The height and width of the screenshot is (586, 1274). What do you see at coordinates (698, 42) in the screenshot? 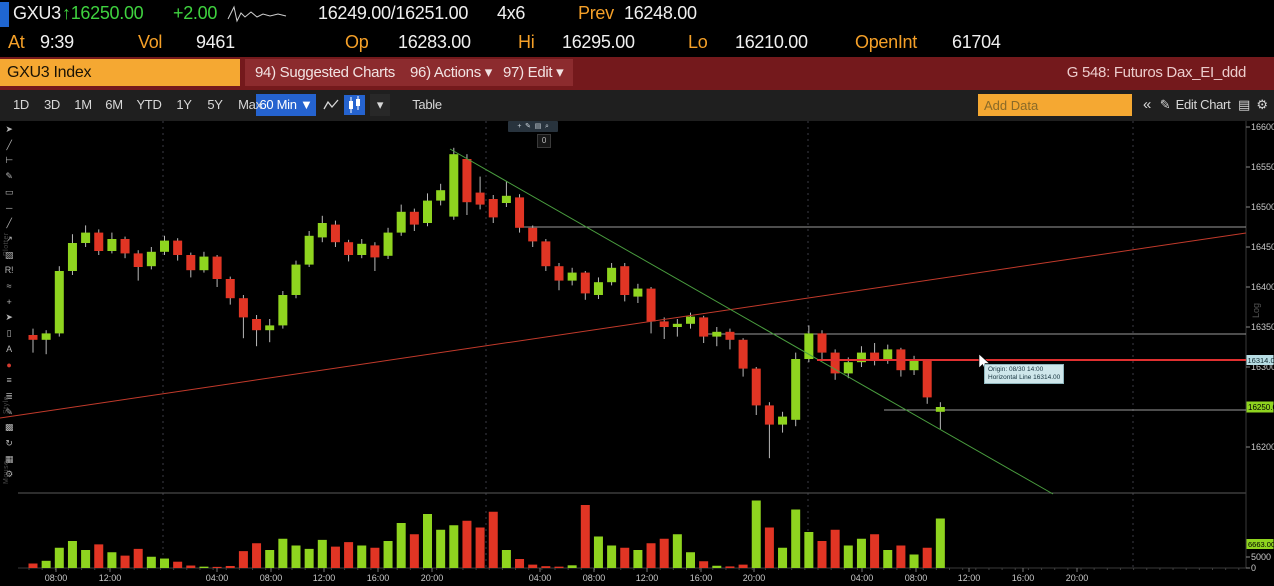
I see `low-label: Lo` at bounding box center [698, 42].